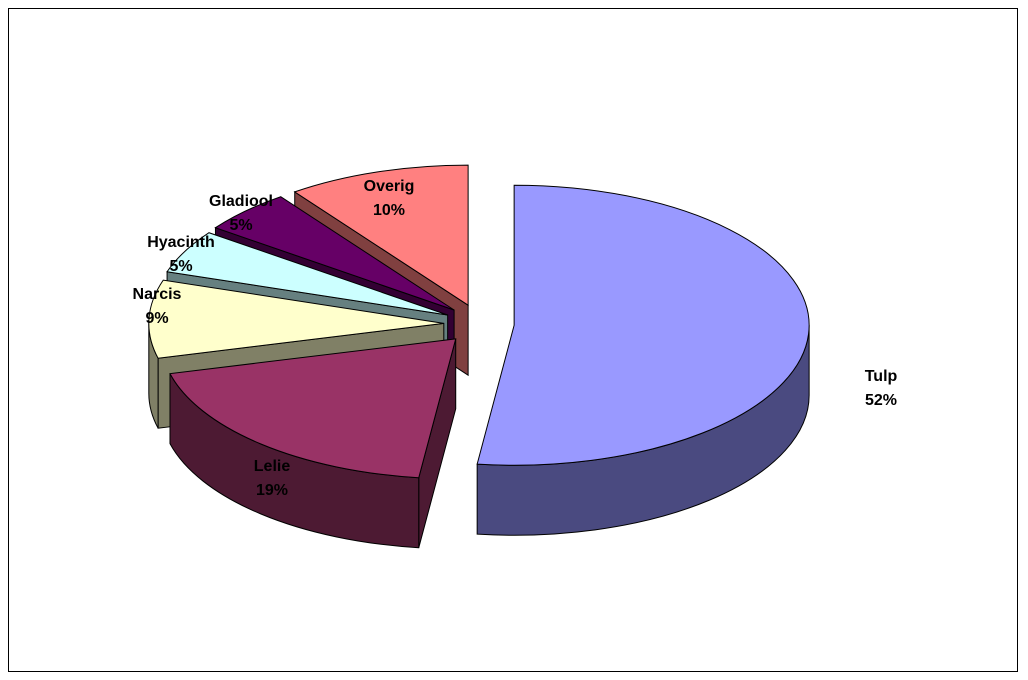 This screenshot has width=1028, height=680. I want to click on slice-name-label: Hyacinth, so click(181, 242).